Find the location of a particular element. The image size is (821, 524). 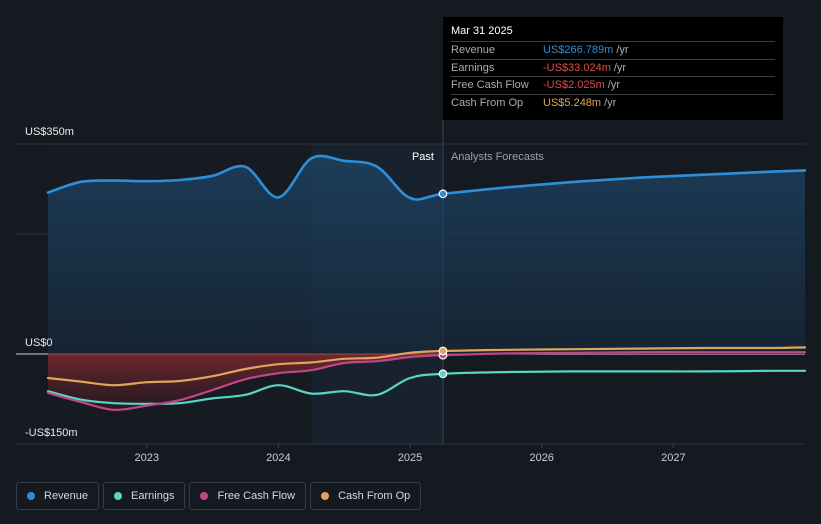

tooltip-row-revenue: Revenue US$266.789m /yr is located at coordinates (613, 50).